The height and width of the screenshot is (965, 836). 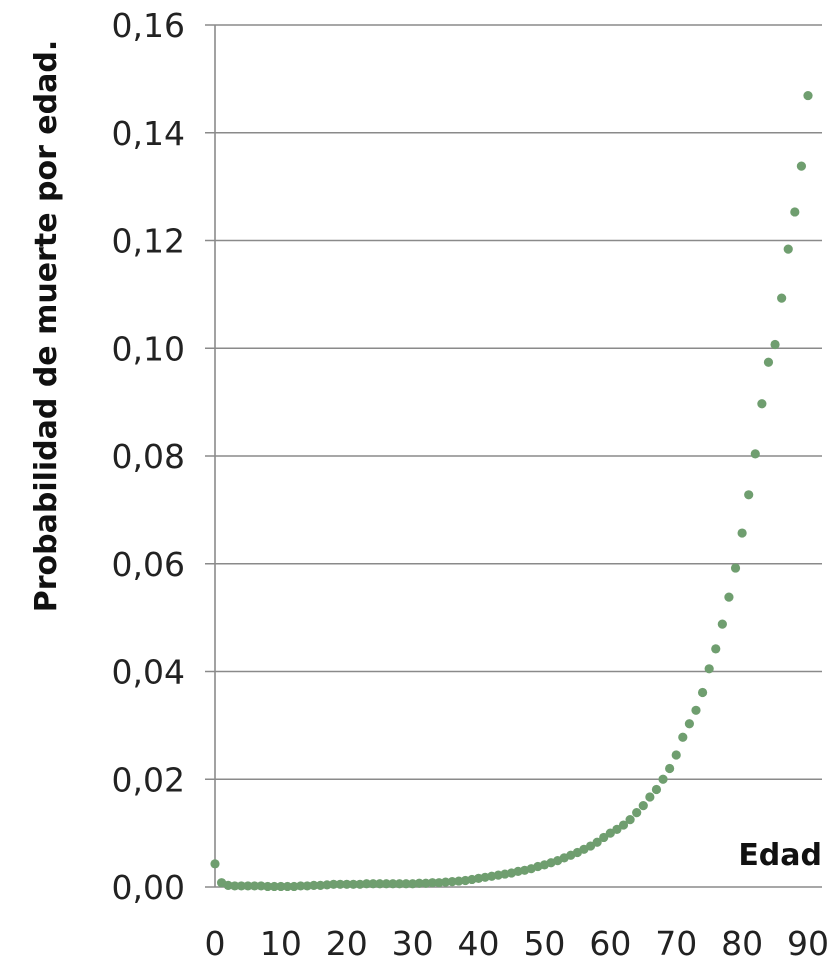 I want to click on y-tick-label: 0,04, so click(x=148, y=672).